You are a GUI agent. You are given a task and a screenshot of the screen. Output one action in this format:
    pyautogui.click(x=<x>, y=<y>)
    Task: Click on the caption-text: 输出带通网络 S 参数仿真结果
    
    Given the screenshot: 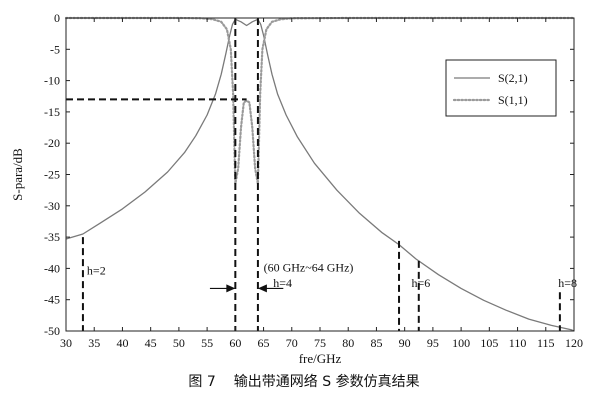 What is the action you would take?
    pyautogui.click(x=326, y=382)
    